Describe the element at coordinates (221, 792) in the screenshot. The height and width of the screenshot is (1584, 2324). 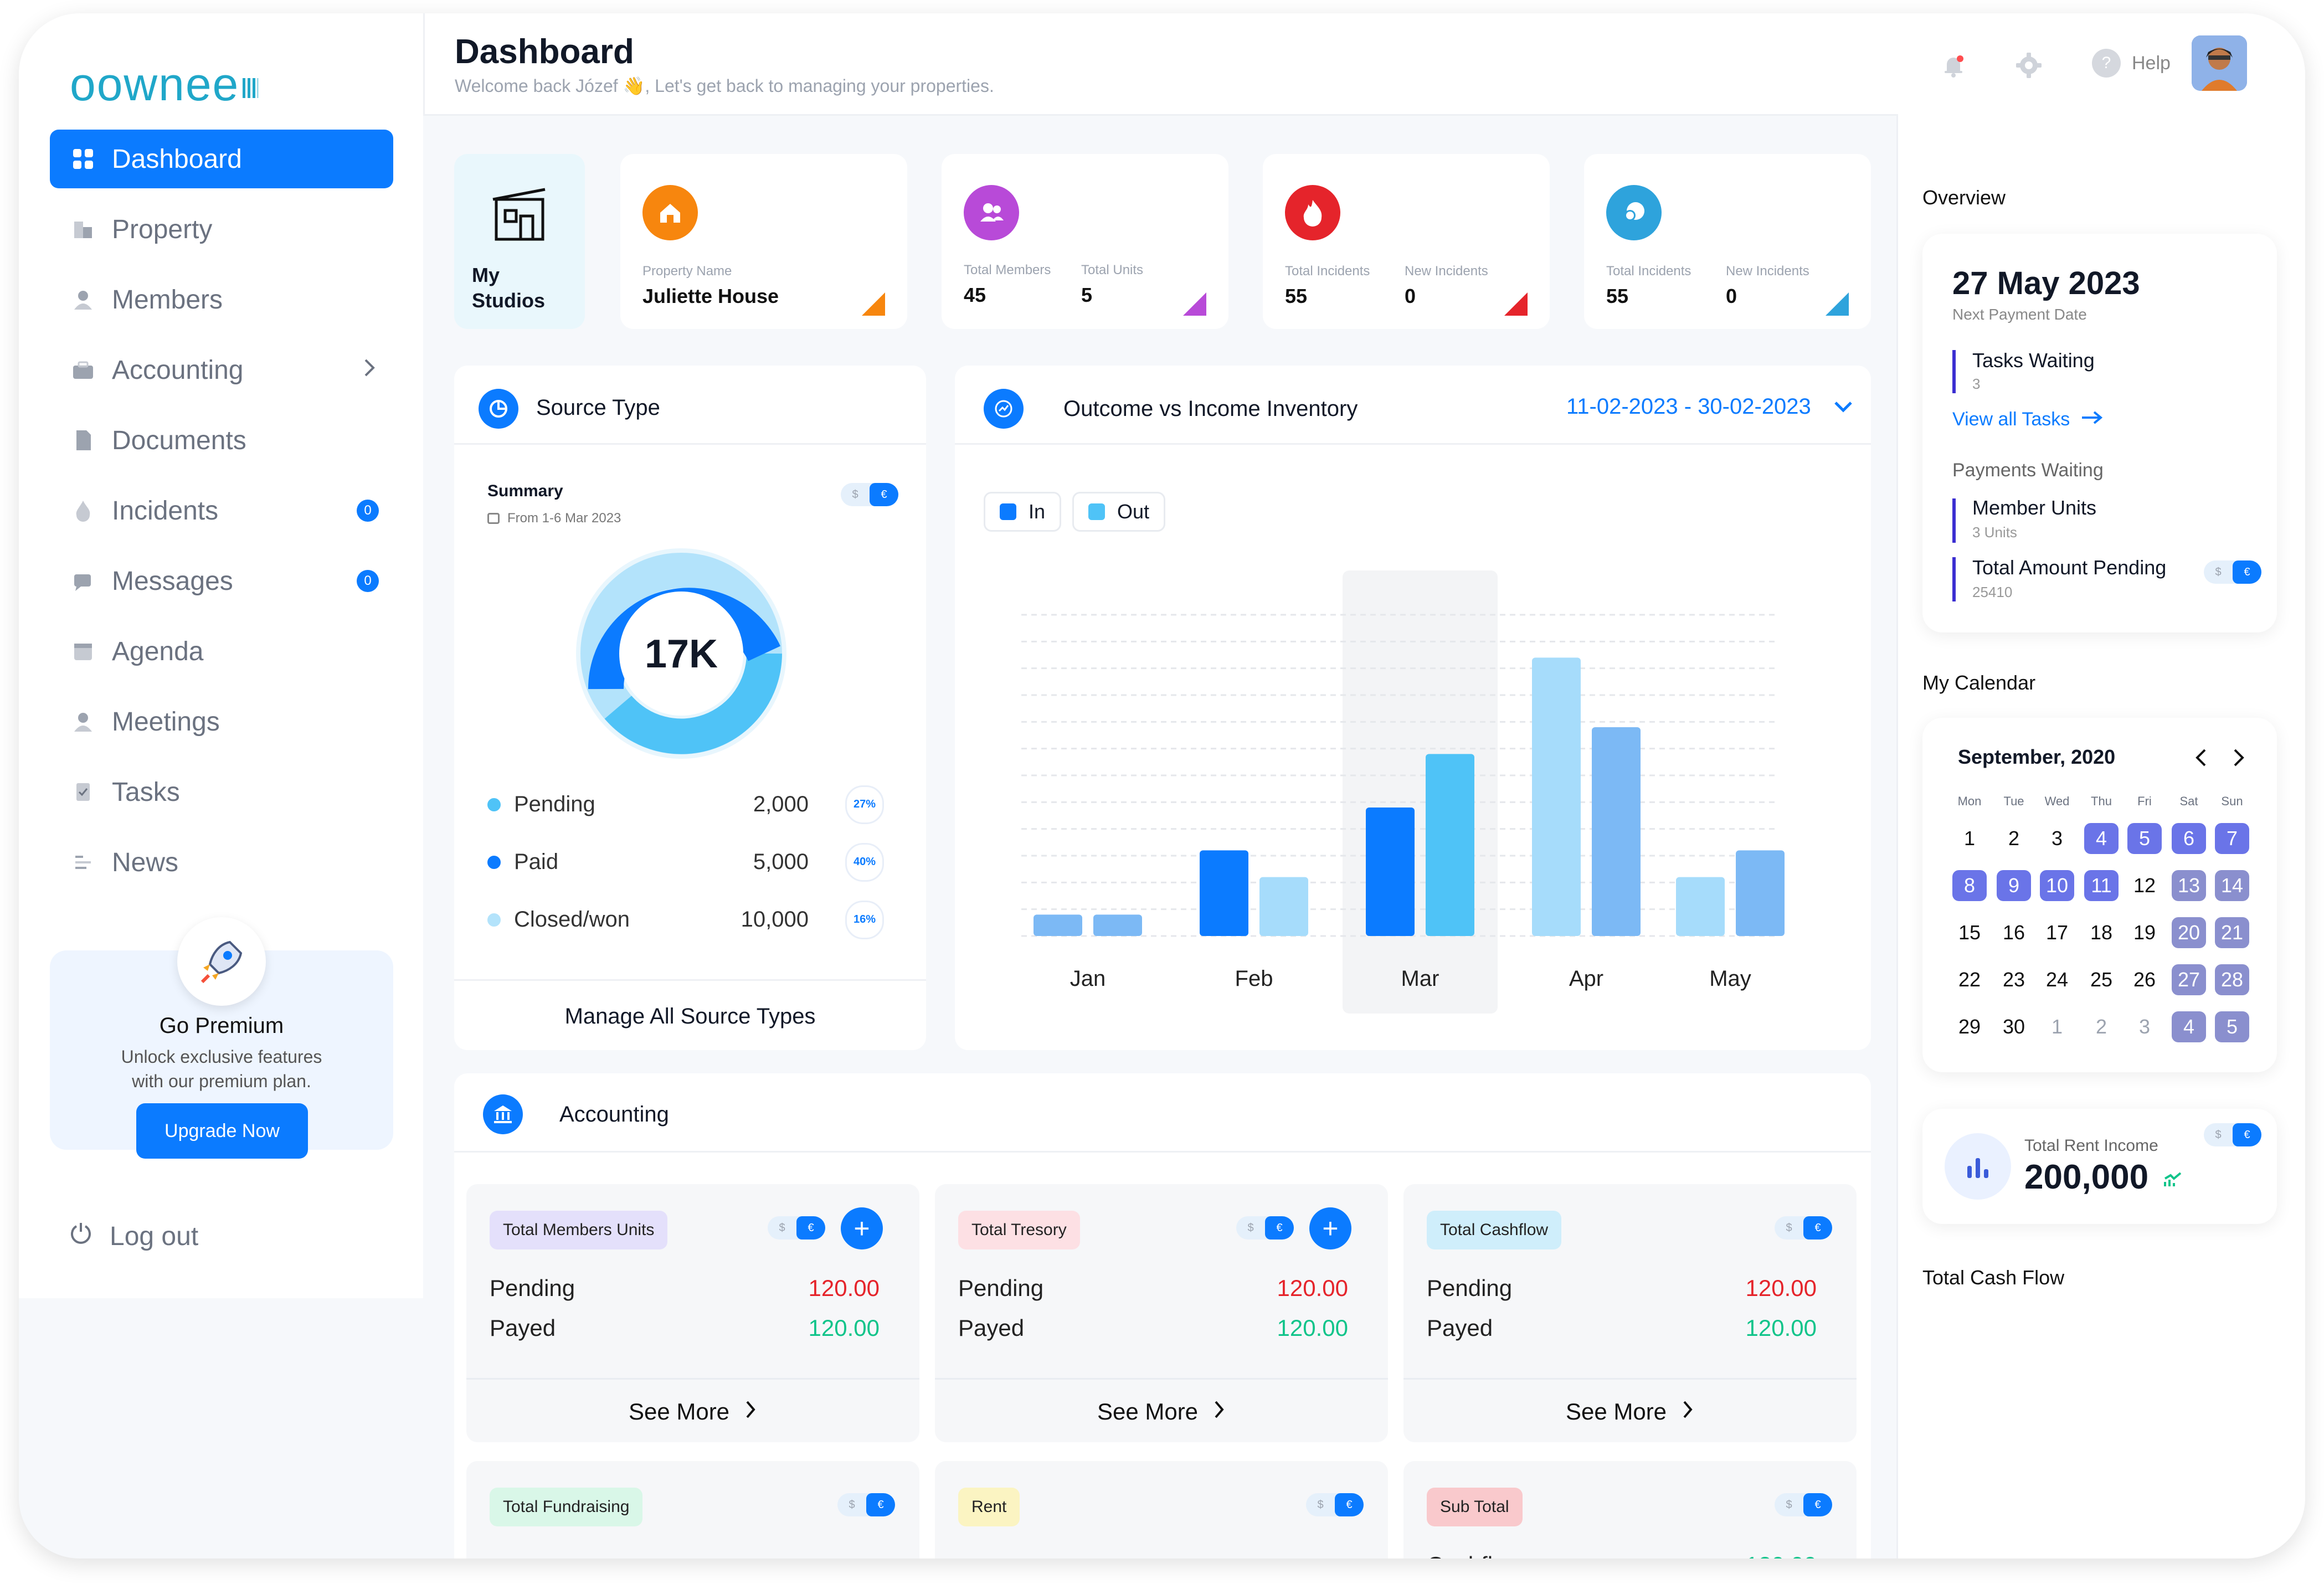
I see `sidebar-item-tasks: Tasks` at that location.